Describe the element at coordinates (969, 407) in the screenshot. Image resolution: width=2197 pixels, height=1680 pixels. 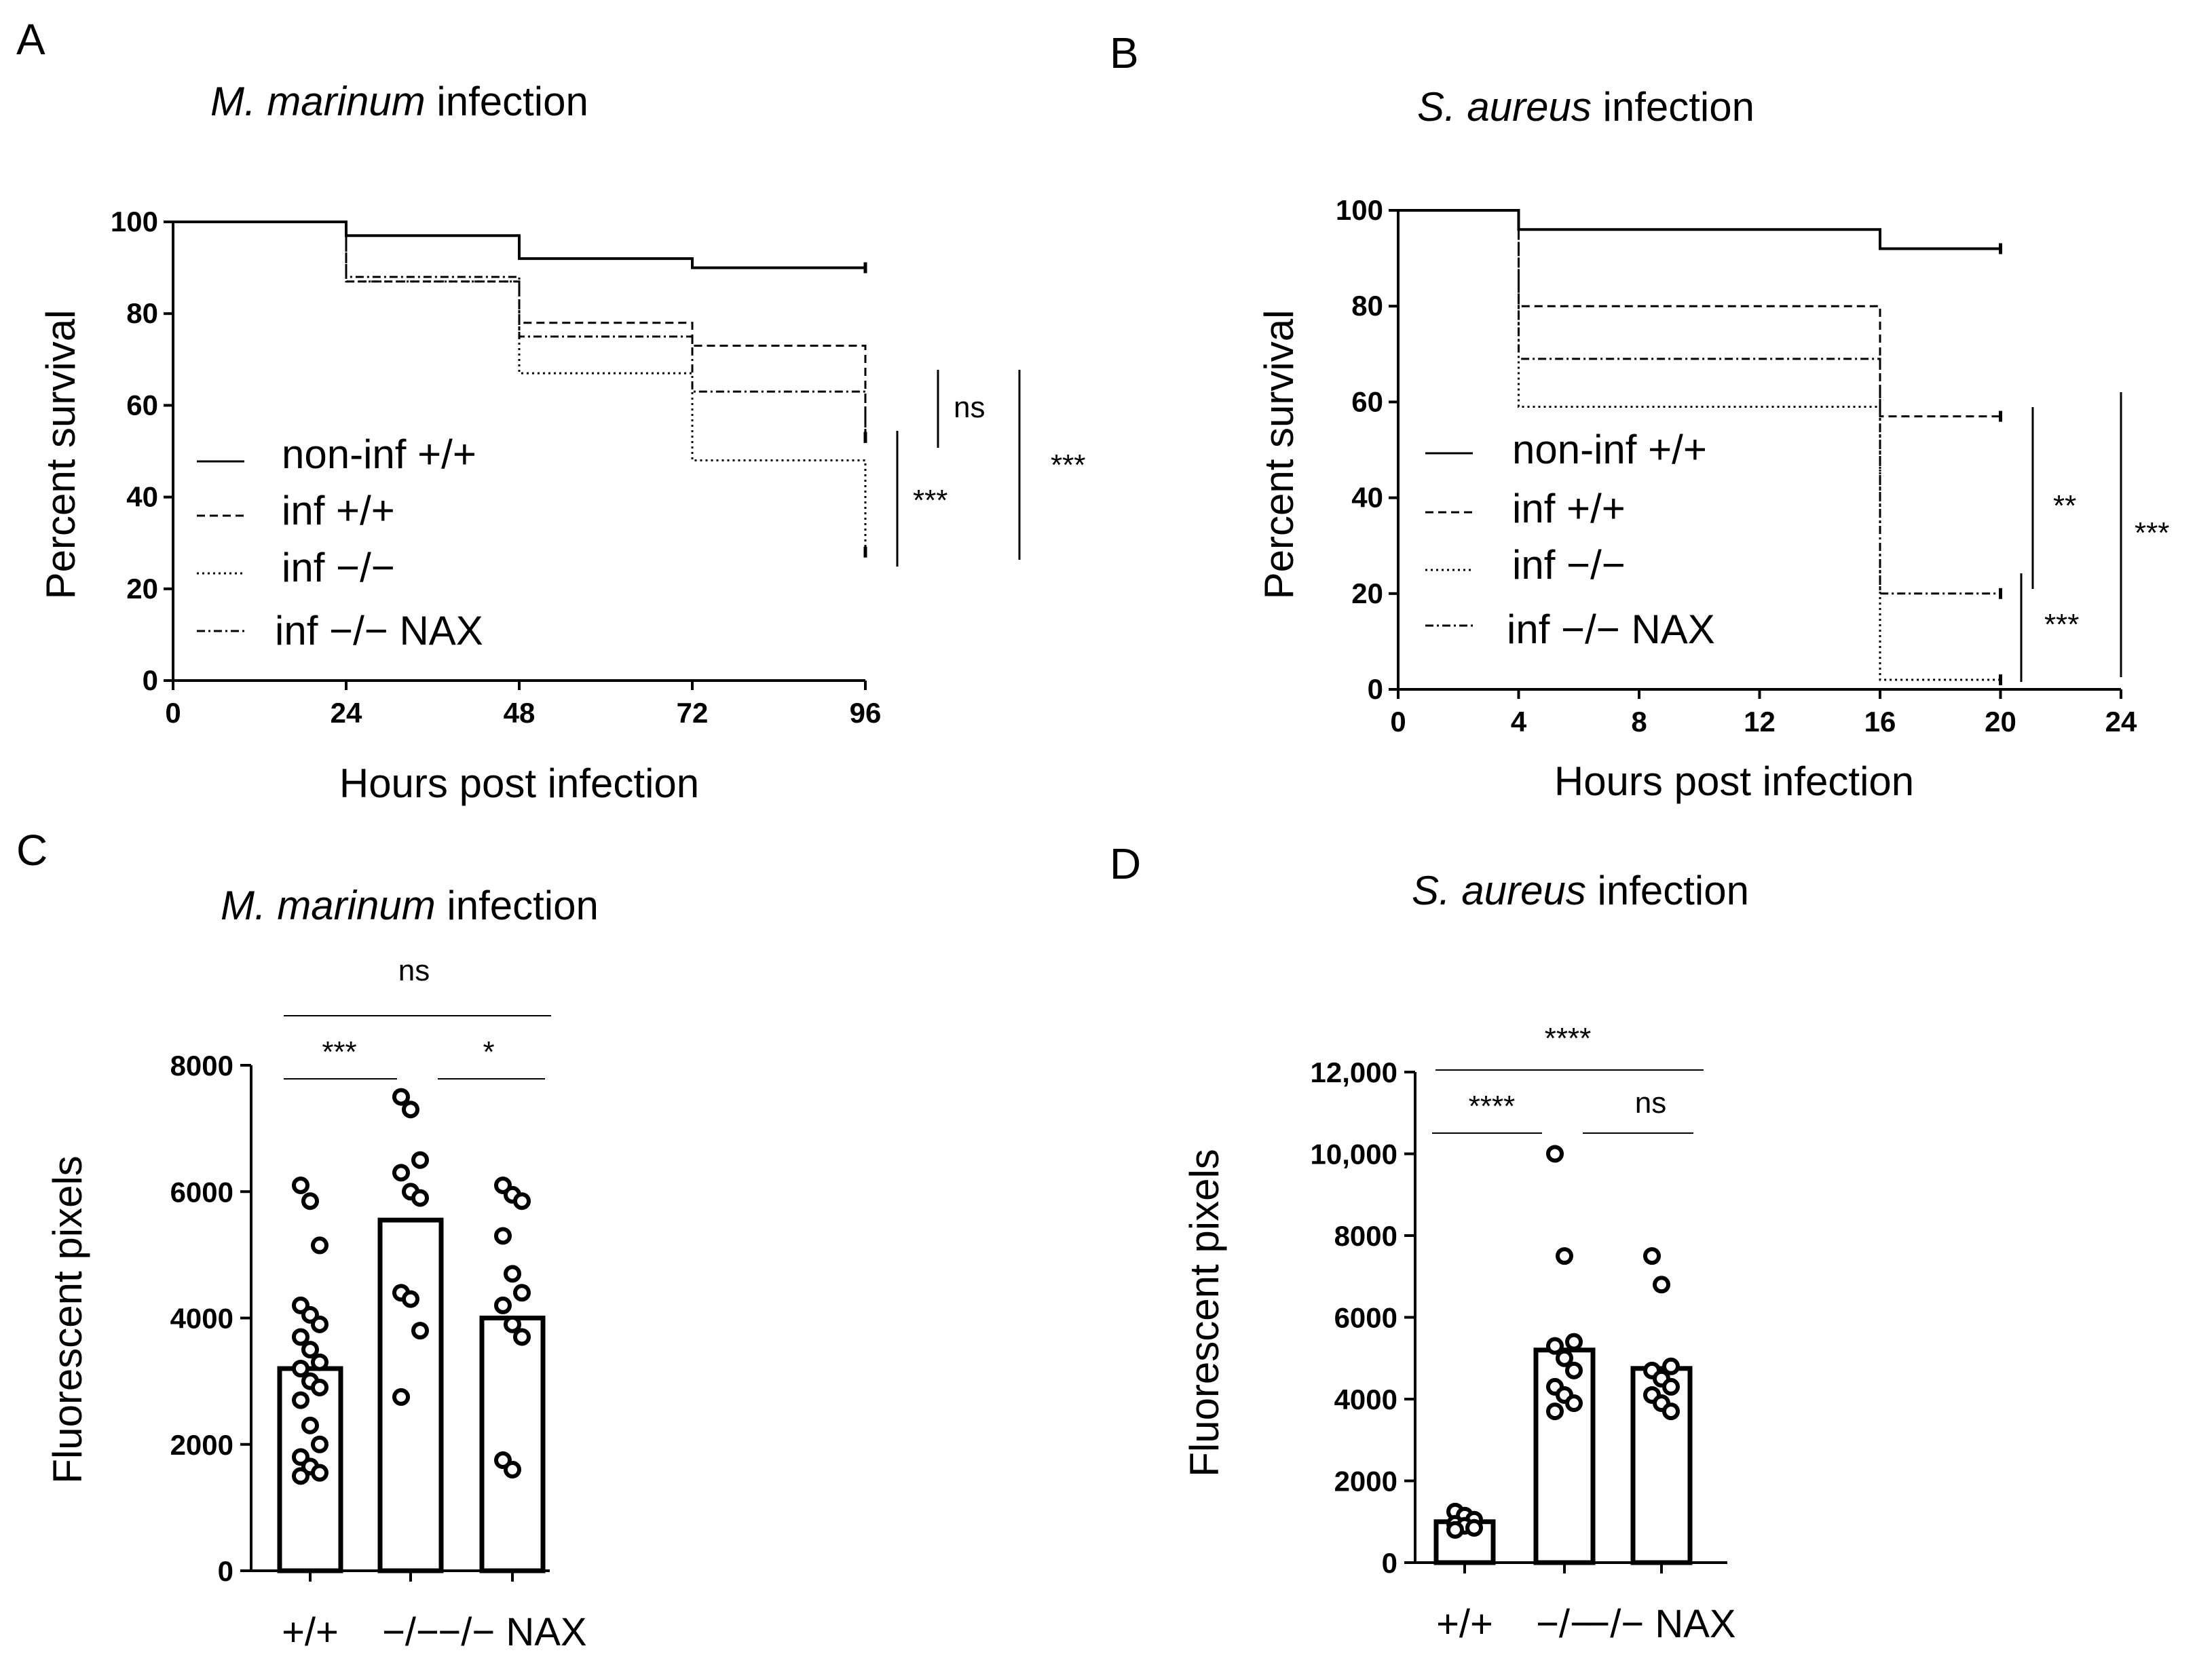
I see `sig-label-ns: ns` at that location.